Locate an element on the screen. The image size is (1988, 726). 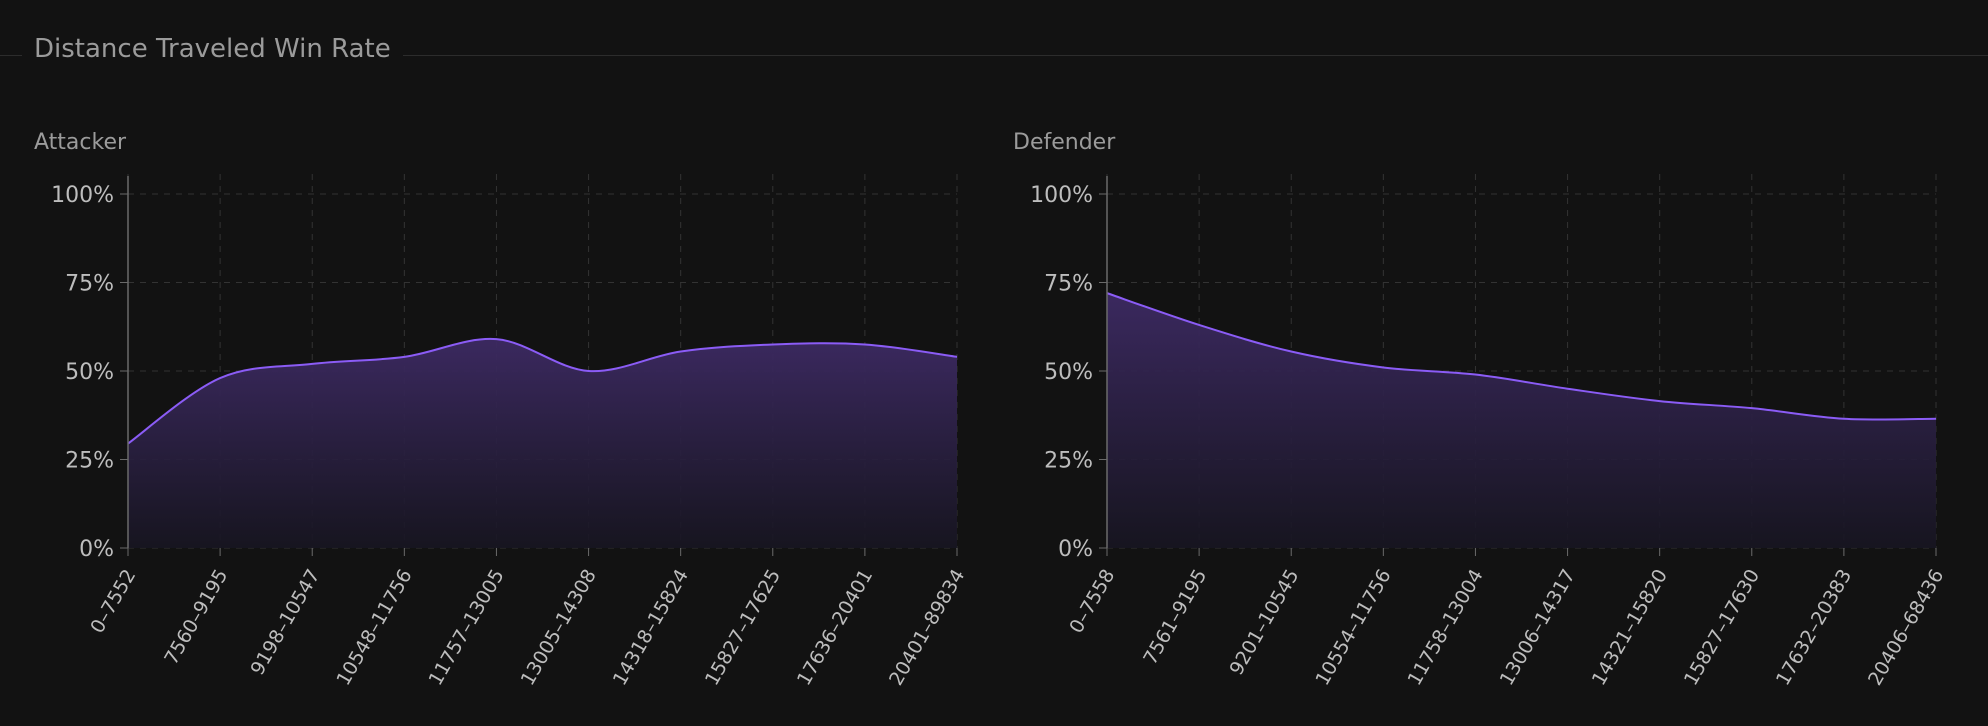
x-tick-label: 20401–89834 is located at coordinates (927, 628).